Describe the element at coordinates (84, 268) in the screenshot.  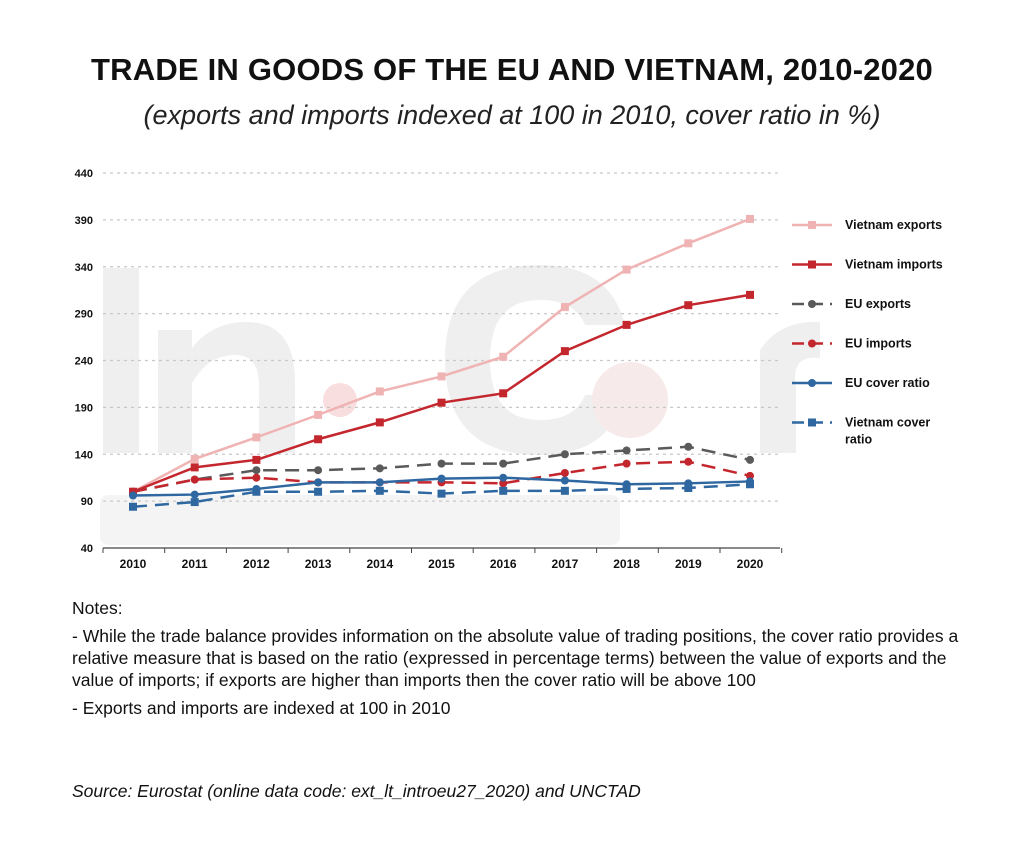
I see `y-tick-label: 340` at that location.